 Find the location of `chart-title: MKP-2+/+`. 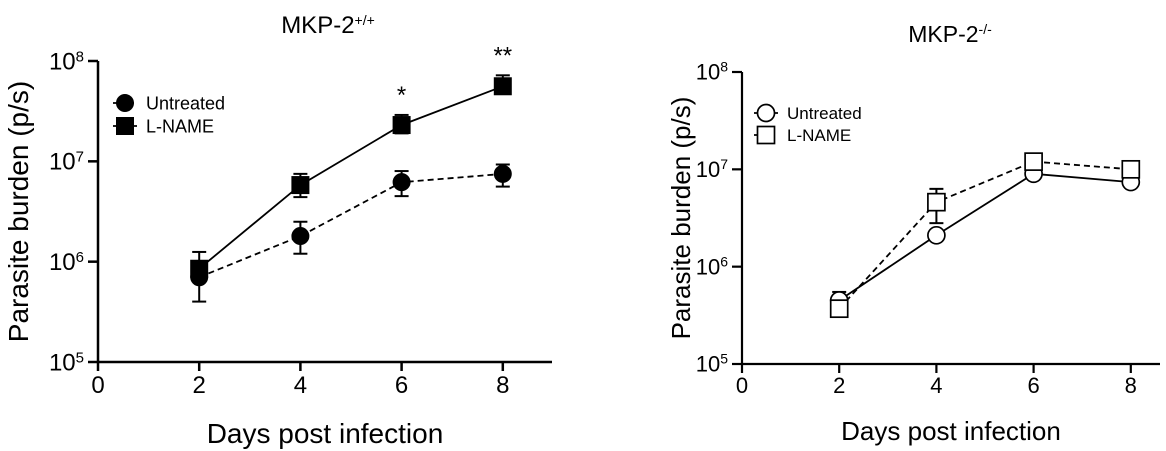

chart-title: MKP-2+/+ is located at coordinates (328, 25).